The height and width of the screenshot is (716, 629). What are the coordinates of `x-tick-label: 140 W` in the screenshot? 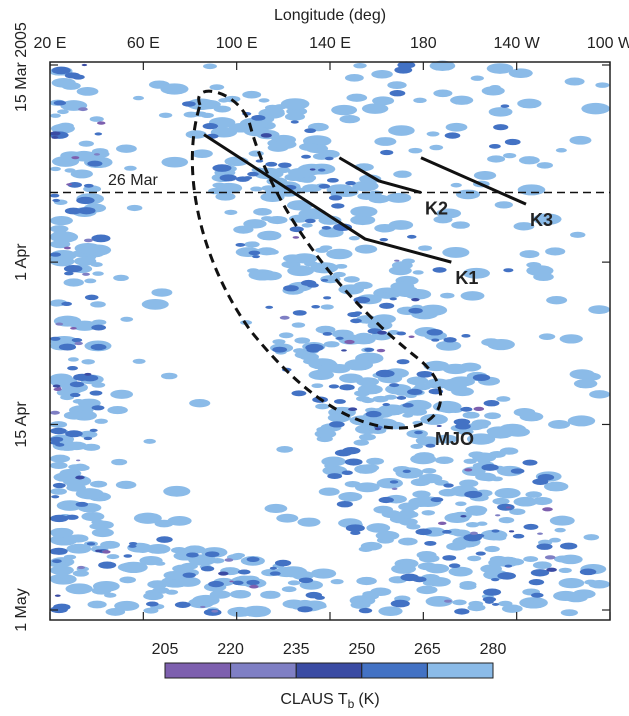 It's located at (517, 43).